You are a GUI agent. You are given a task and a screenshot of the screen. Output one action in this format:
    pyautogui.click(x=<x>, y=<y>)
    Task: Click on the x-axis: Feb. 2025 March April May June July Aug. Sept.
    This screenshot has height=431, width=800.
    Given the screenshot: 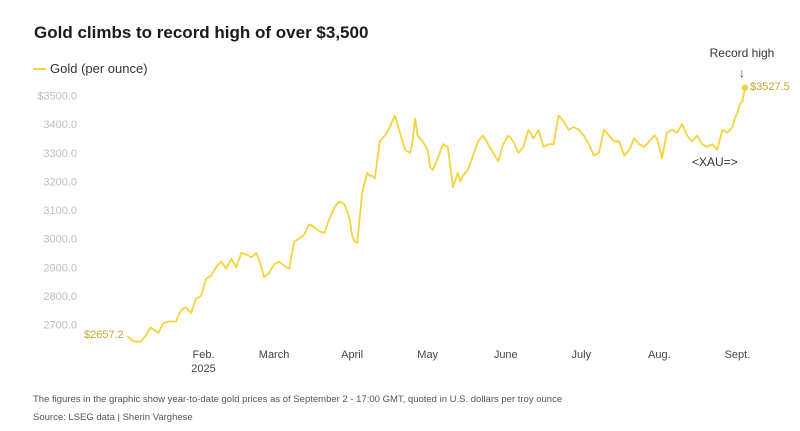 What is the action you would take?
    pyautogui.click(x=470, y=362)
    